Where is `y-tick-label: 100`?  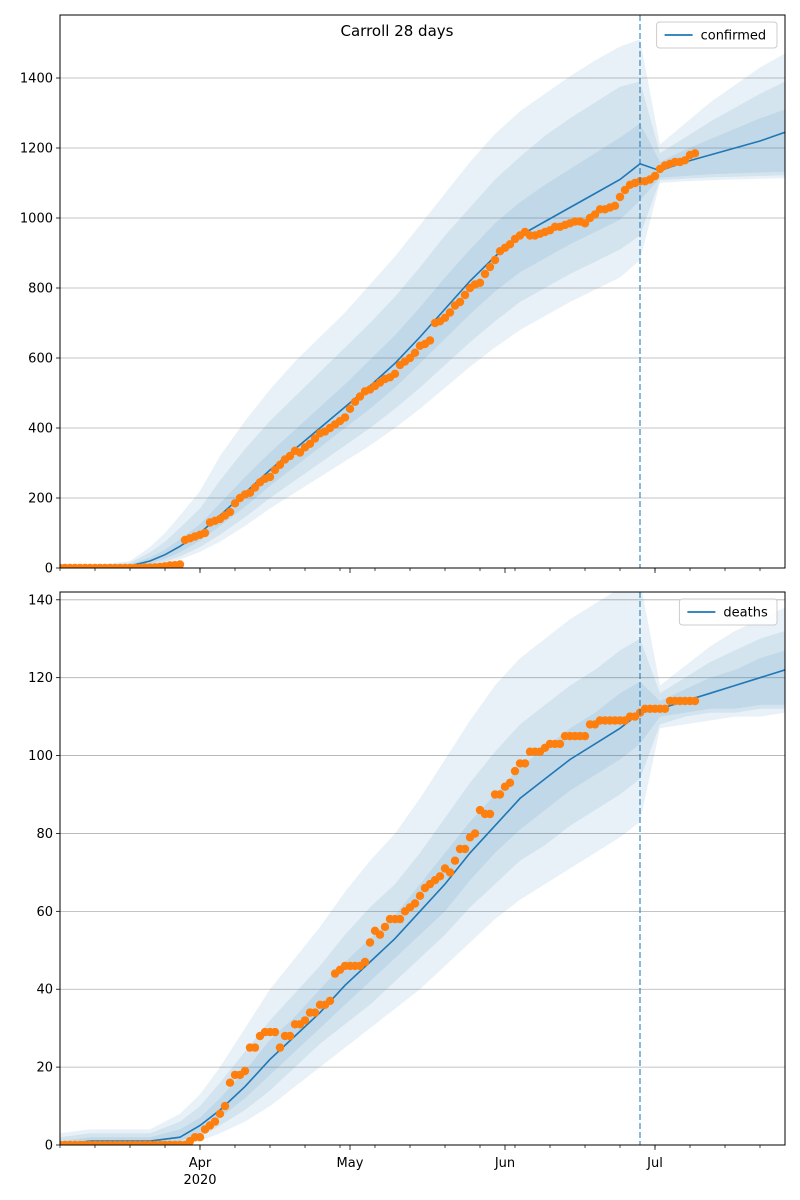 y-tick-label: 100 is located at coordinates (40, 756).